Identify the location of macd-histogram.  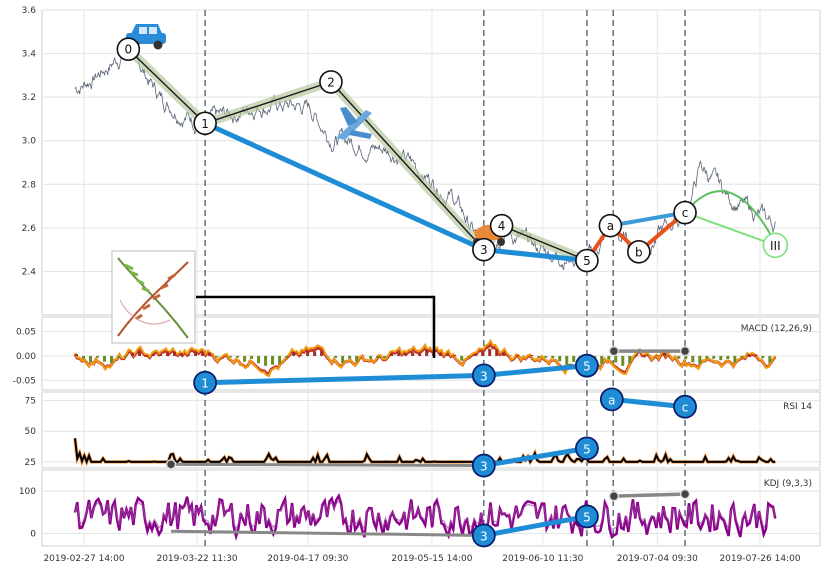
(423, 357).